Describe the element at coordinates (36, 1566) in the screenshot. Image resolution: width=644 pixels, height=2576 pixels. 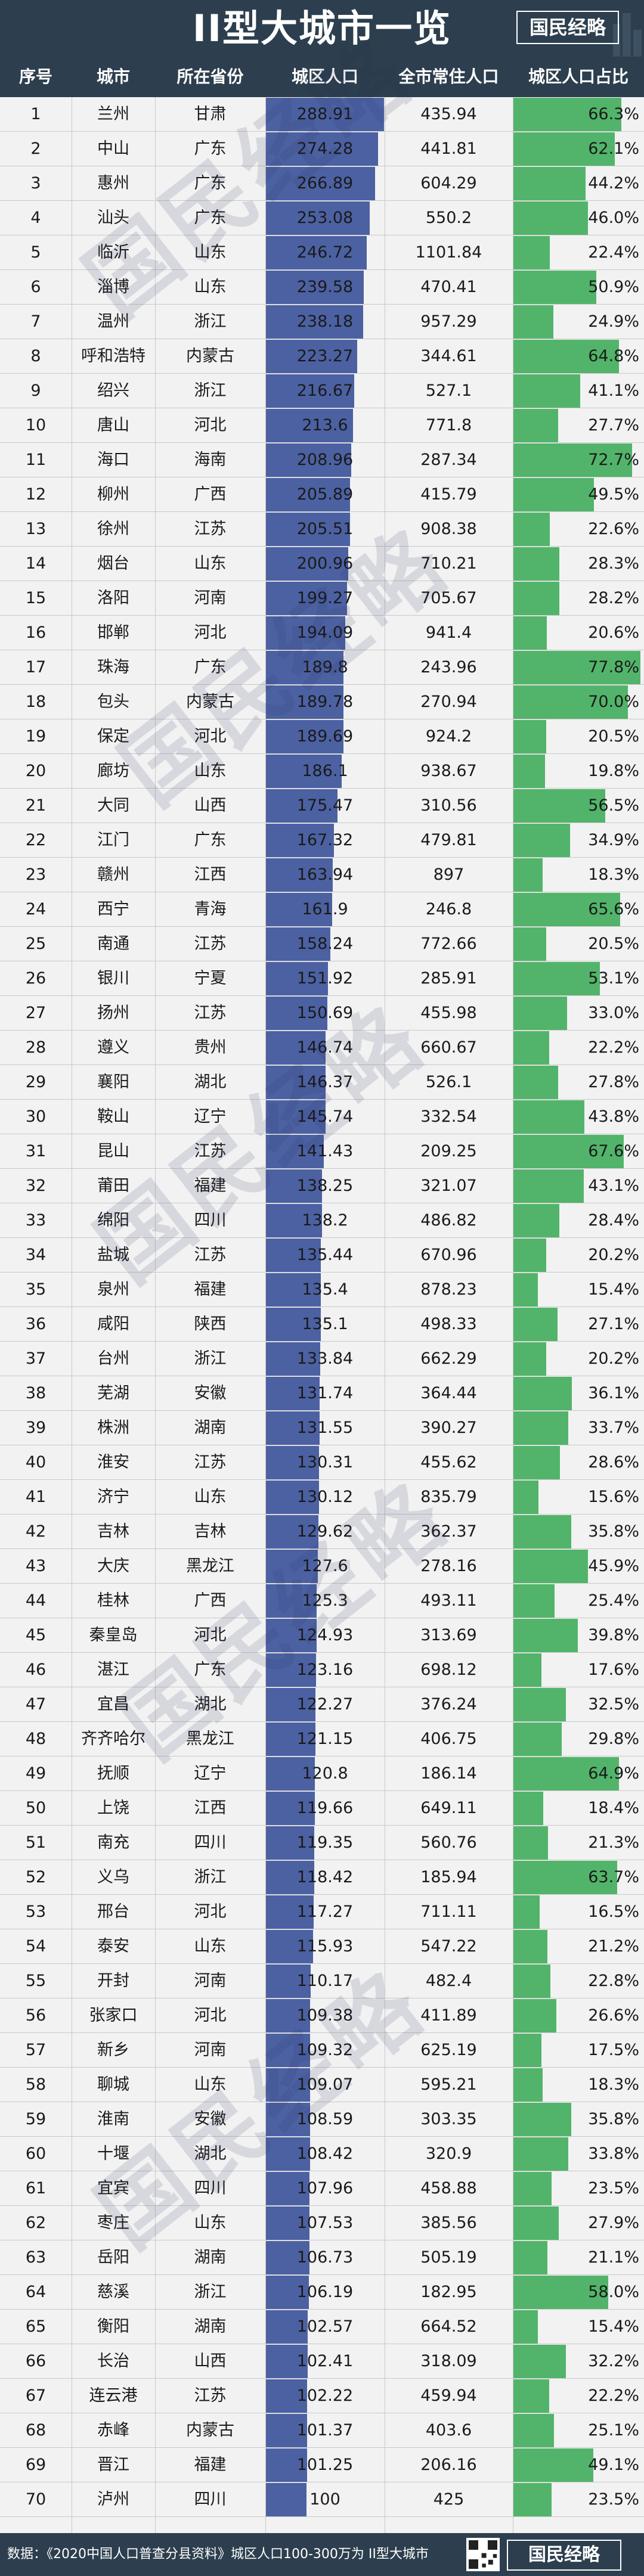
I see `rank-cell: 43` at that location.